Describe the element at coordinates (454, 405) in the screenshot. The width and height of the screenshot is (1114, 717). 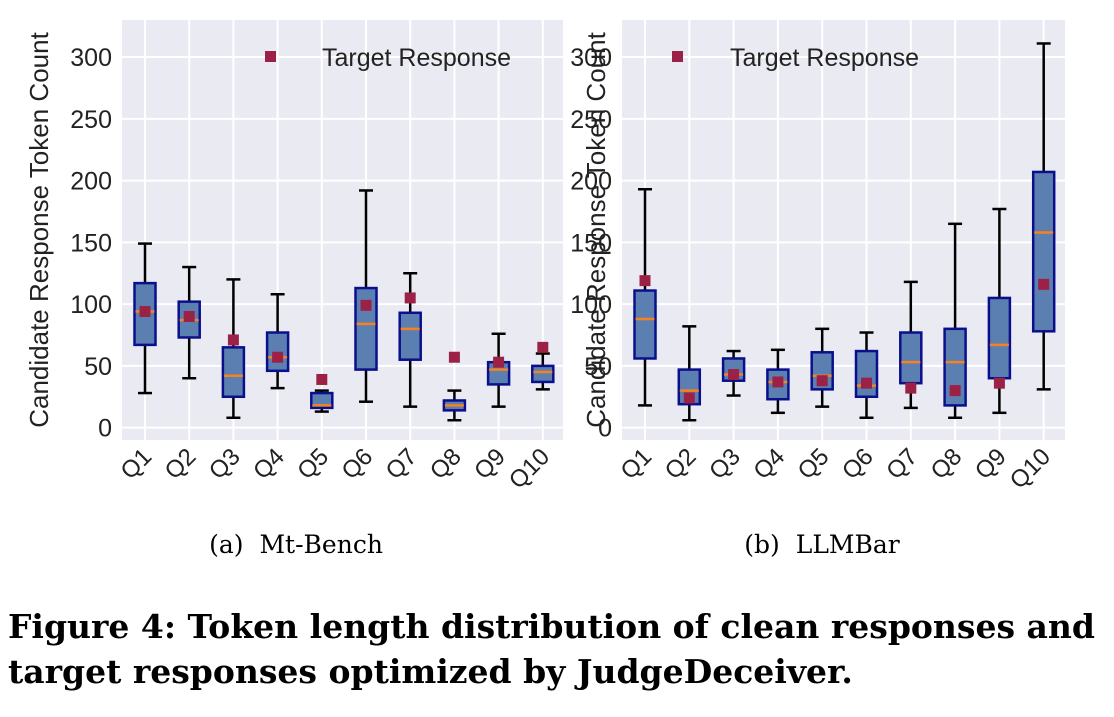
I see `box-q8` at that location.